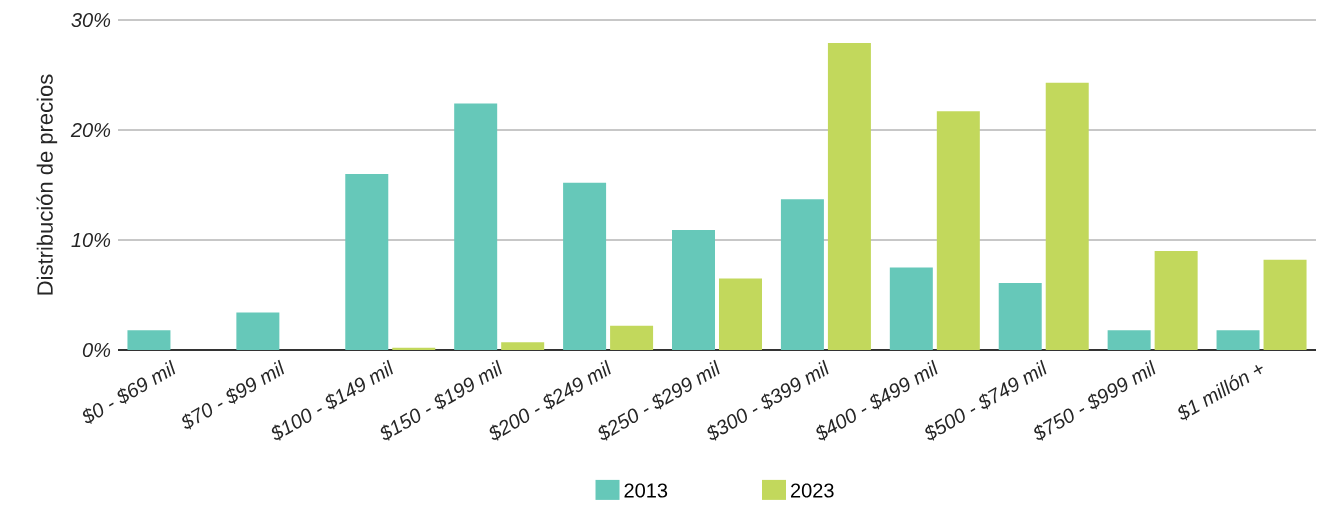 The width and height of the screenshot is (1319, 516). I want to click on legend-label: 2013, so click(646, 490).